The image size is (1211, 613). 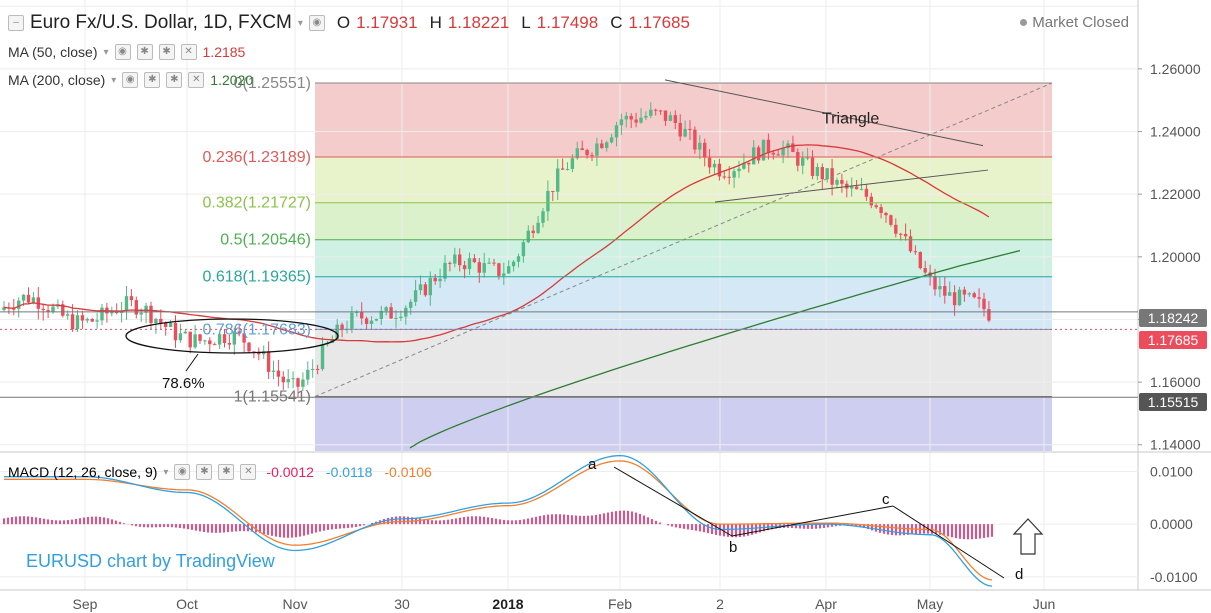 I want to click on study-ma200: MA (200, close) ▾ ◉ ✱ ✱ ✕ 1.2020, so click(x=130, y=80).